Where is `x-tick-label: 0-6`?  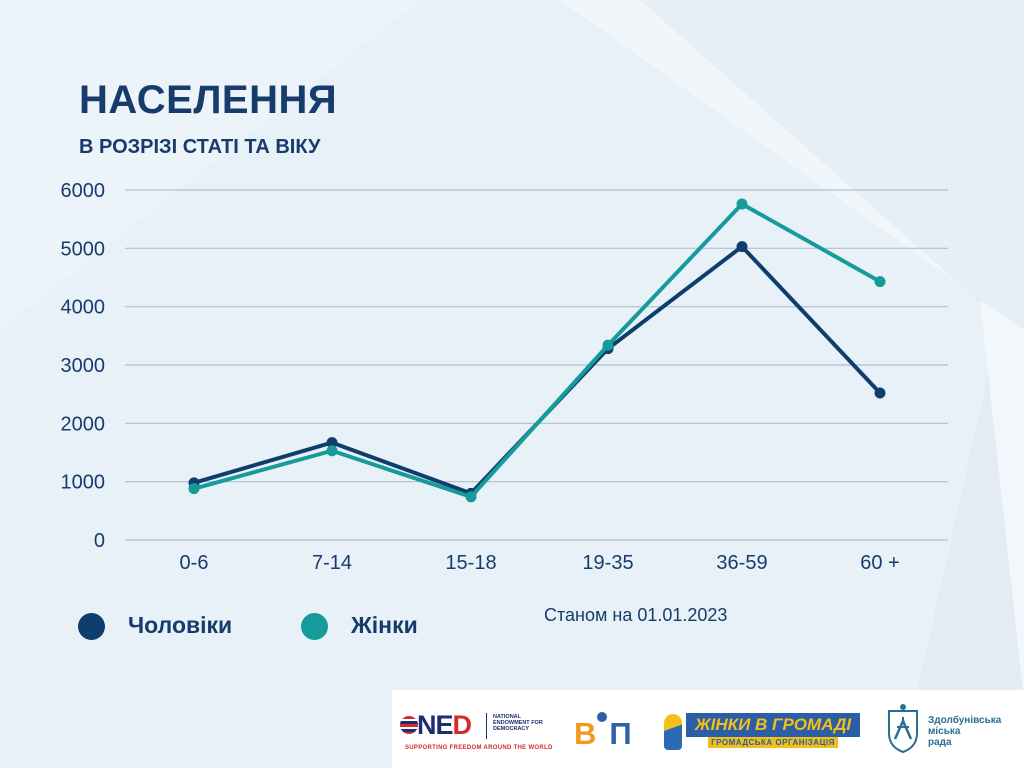 x-tick-label: 0-6 is located at coordinates (194, 563).